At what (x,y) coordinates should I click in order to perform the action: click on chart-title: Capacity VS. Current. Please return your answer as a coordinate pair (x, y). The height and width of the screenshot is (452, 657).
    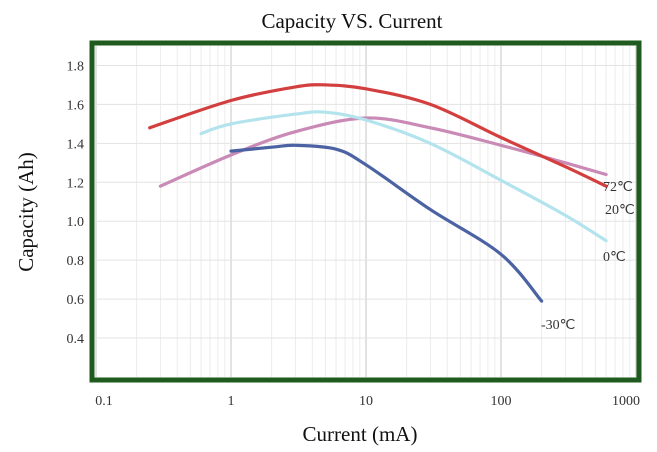
    Looking at the image, I should click on (351, 21).